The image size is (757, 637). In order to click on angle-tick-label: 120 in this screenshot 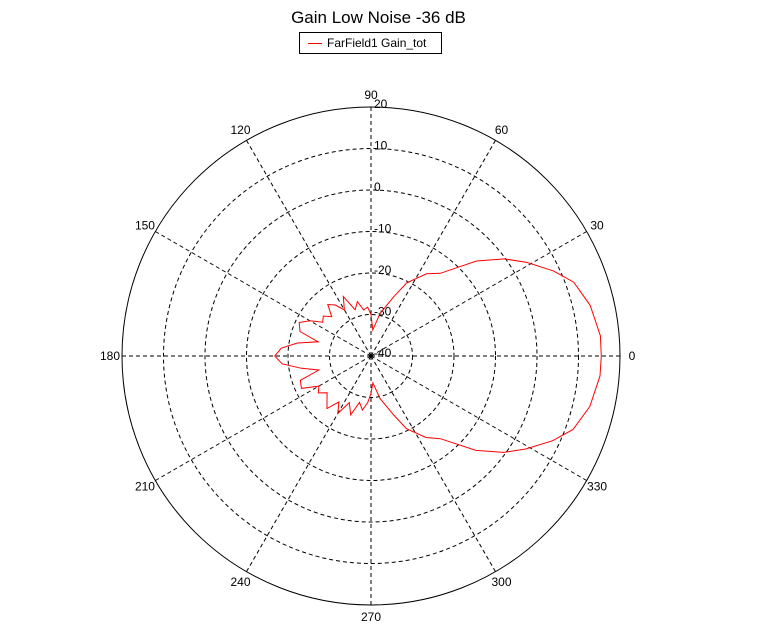, I will do `click(240, 130)`.